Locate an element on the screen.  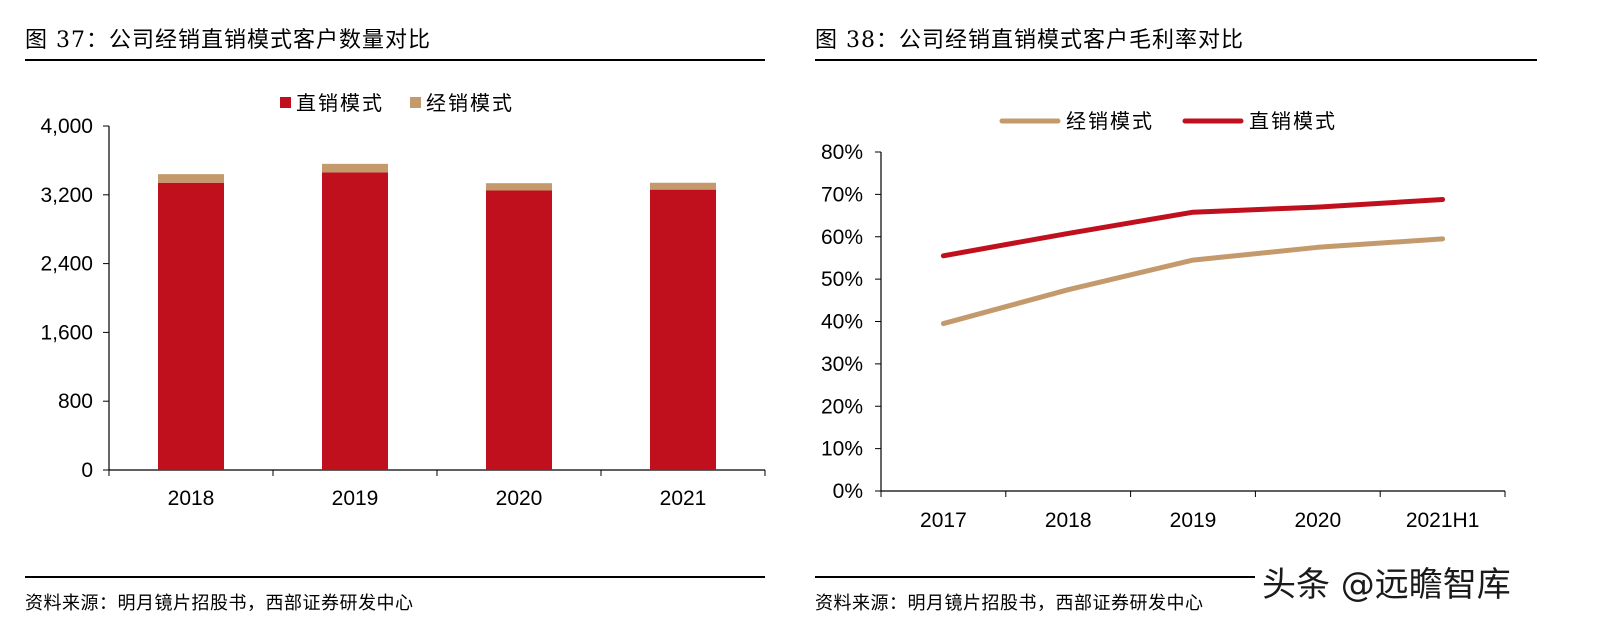
y-tick-label: 4,000 is located at coordinates (66, 126).